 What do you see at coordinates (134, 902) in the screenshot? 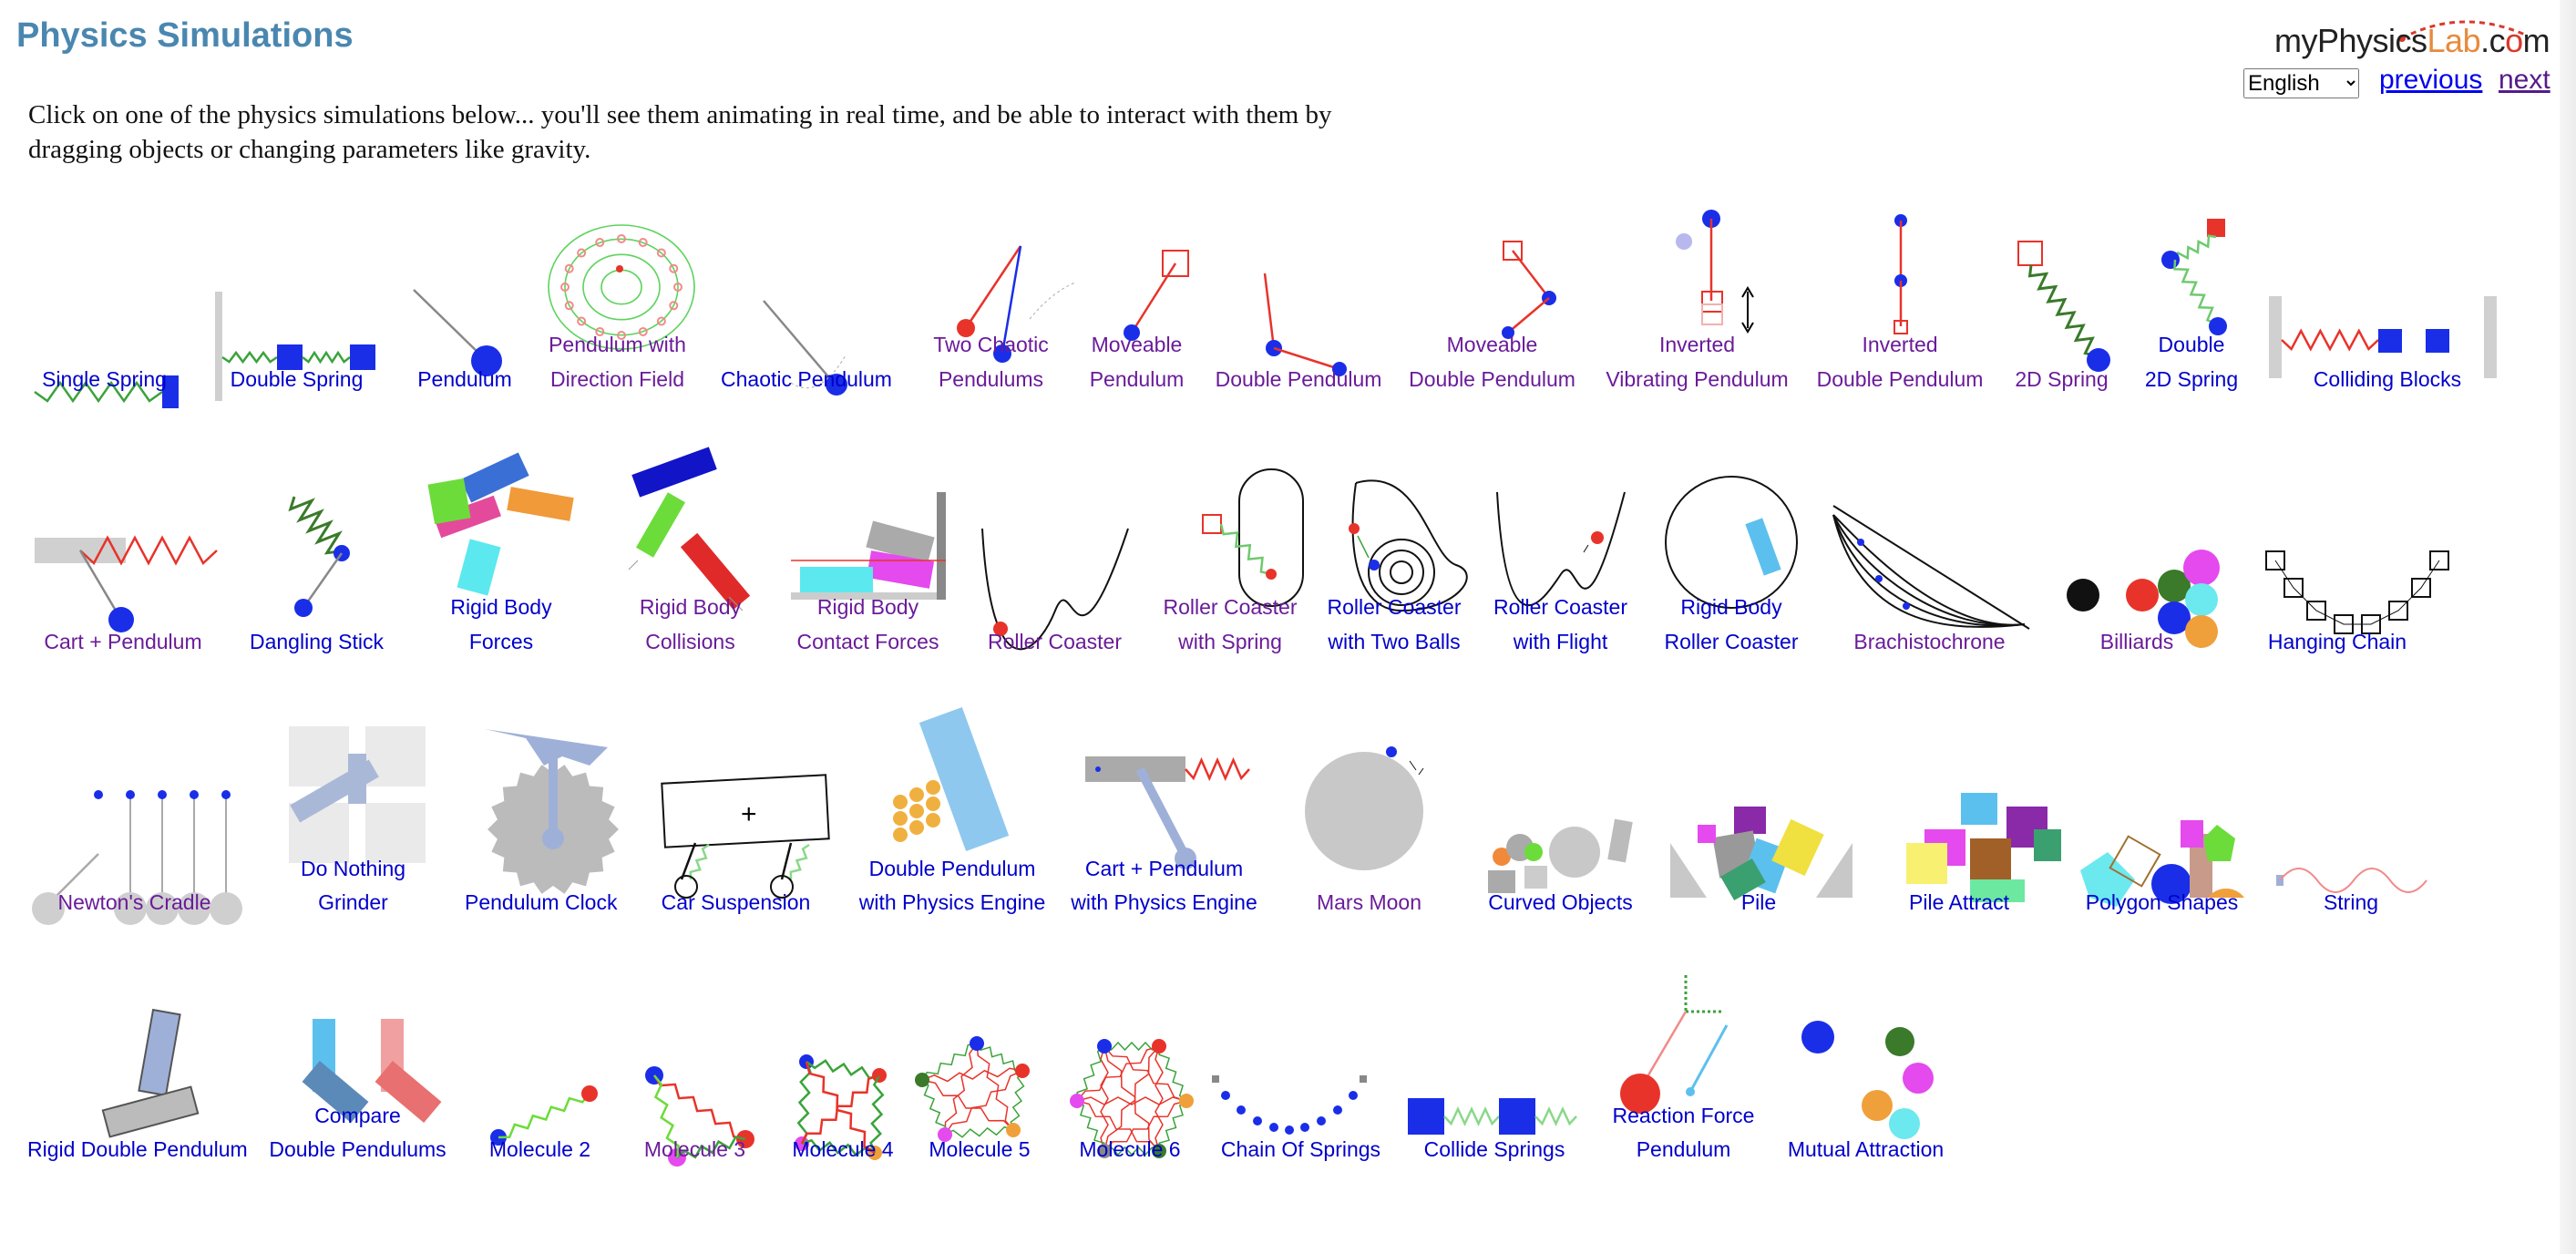
I see `sim-label: Newton's Cradle` at bounding box center [134, 902].